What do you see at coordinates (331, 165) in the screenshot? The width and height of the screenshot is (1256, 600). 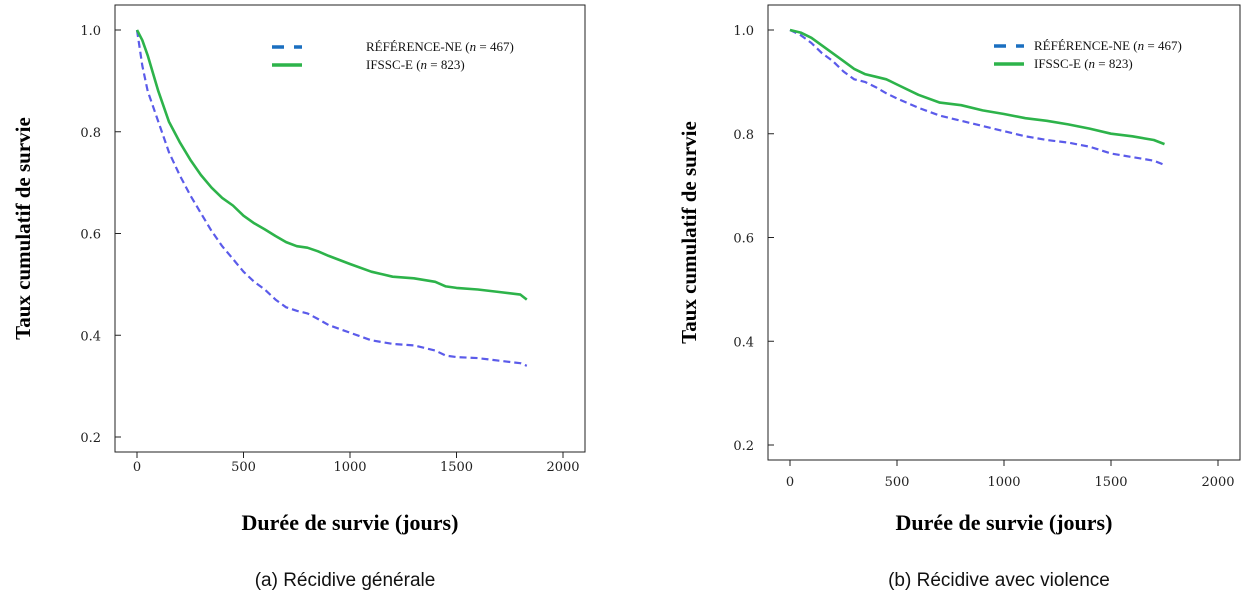 I see `series-line-ifssc-e-a` at bounding box center [331, 165].